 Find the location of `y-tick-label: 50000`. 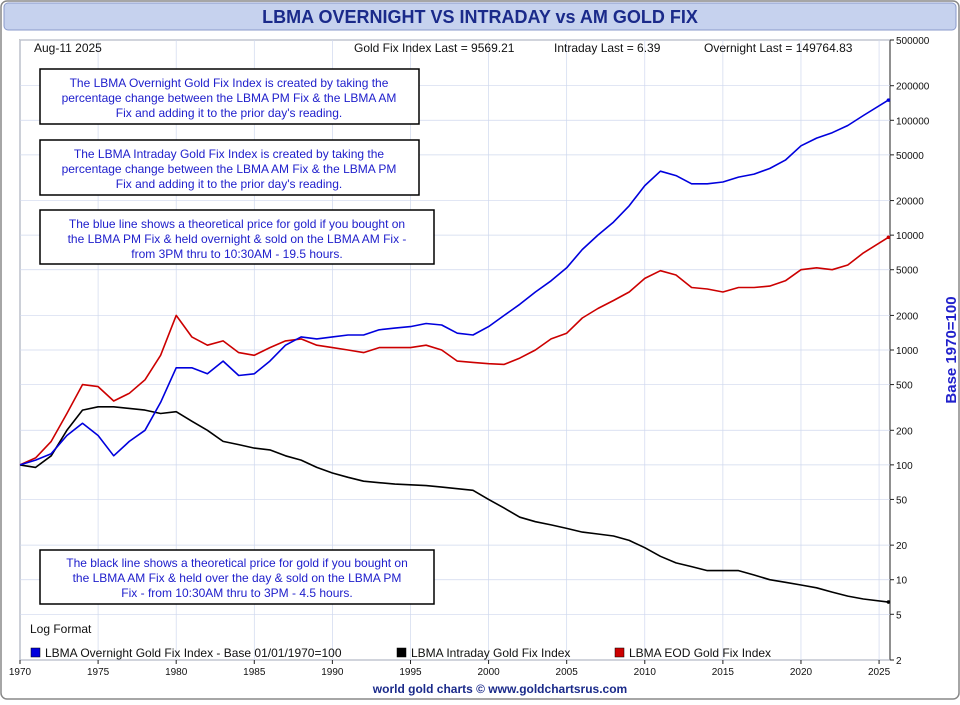

y-tick-label: 50000 is located at coordinates (910, 156).